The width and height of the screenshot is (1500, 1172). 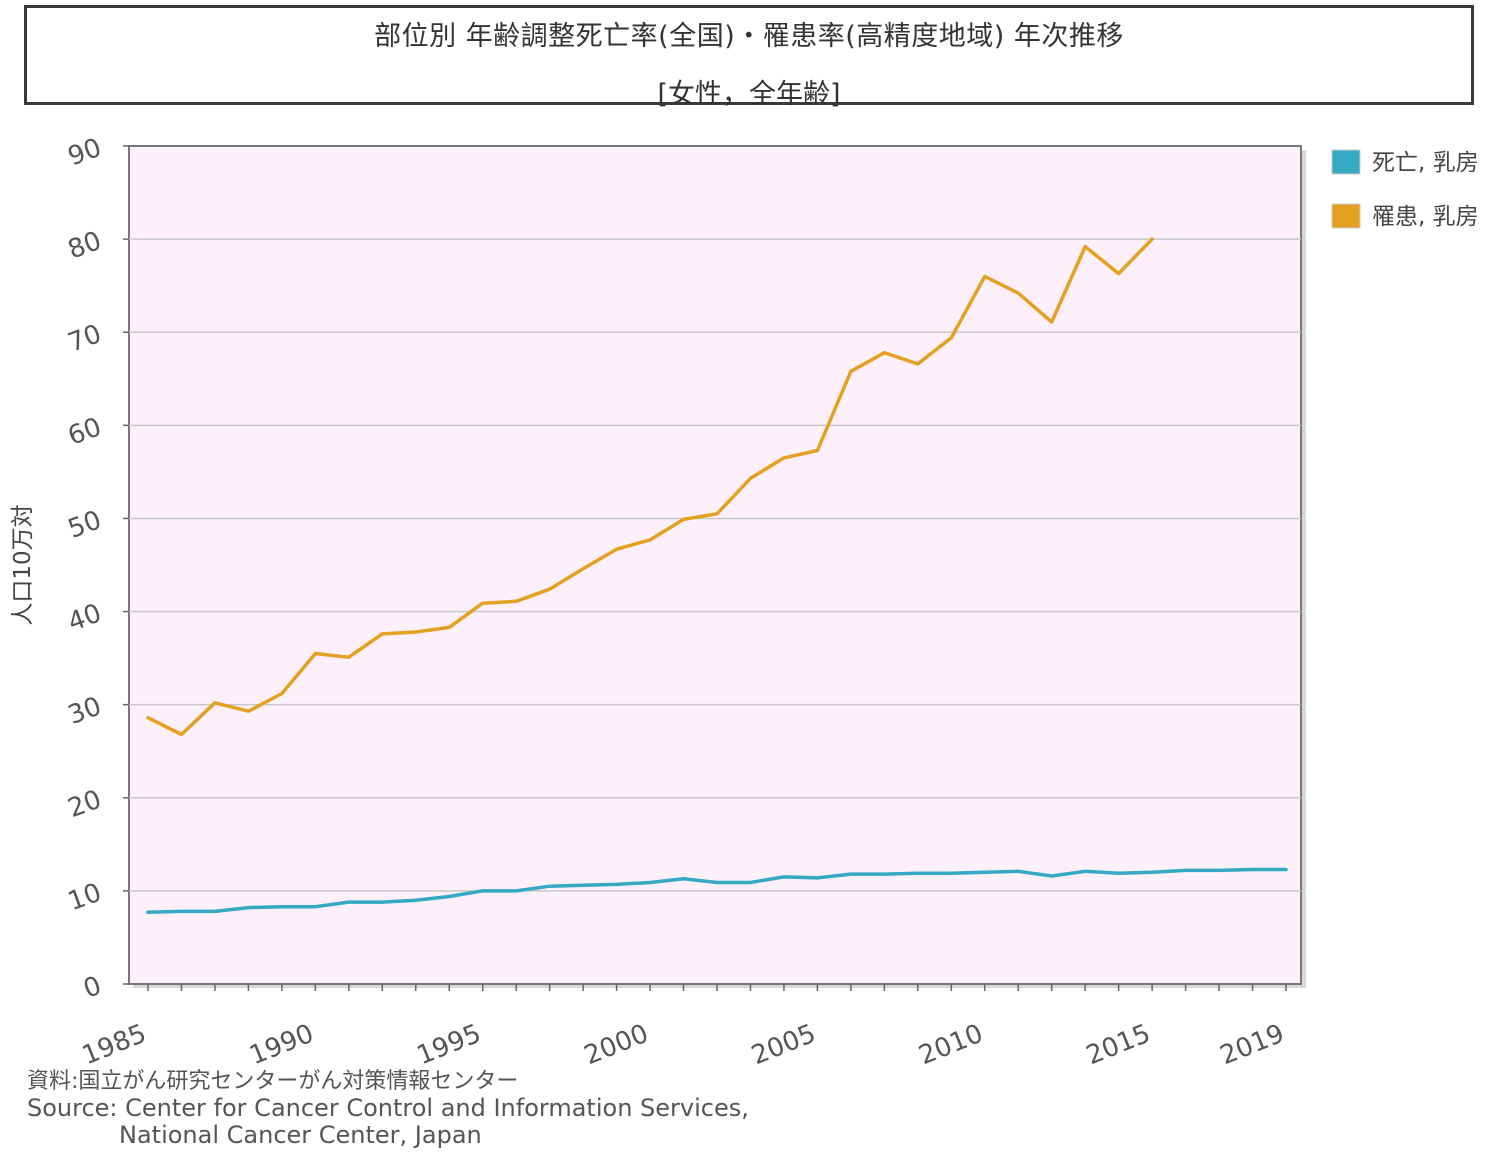 What do you see at coordinates (84, 898) in the screenshot?
I see `y-tick-label: 10` at bounding box center [84, 898].